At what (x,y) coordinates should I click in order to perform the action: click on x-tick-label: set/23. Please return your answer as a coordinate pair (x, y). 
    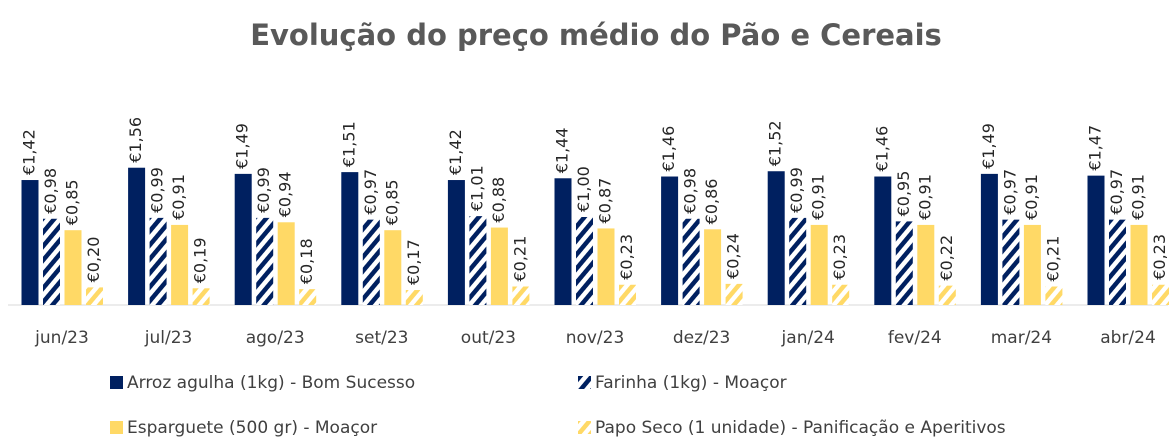
    Looking at the image, I should click on (381, 338).